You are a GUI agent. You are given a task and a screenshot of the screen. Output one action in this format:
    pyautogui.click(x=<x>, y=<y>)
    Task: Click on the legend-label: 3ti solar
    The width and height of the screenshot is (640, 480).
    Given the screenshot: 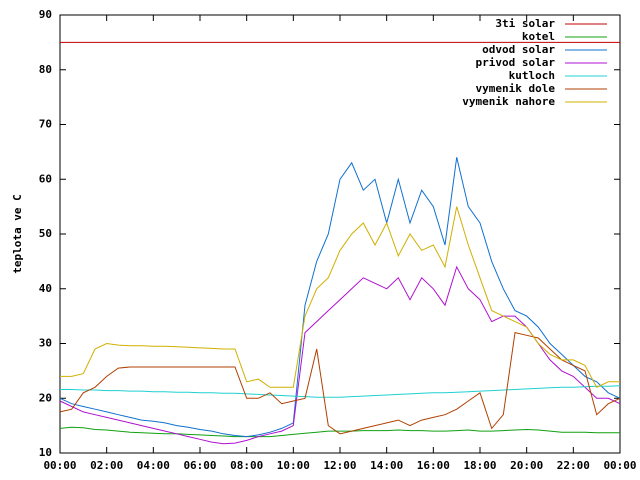 What is the action you would take?
    pyautogui.click(x=525, y=23)
    